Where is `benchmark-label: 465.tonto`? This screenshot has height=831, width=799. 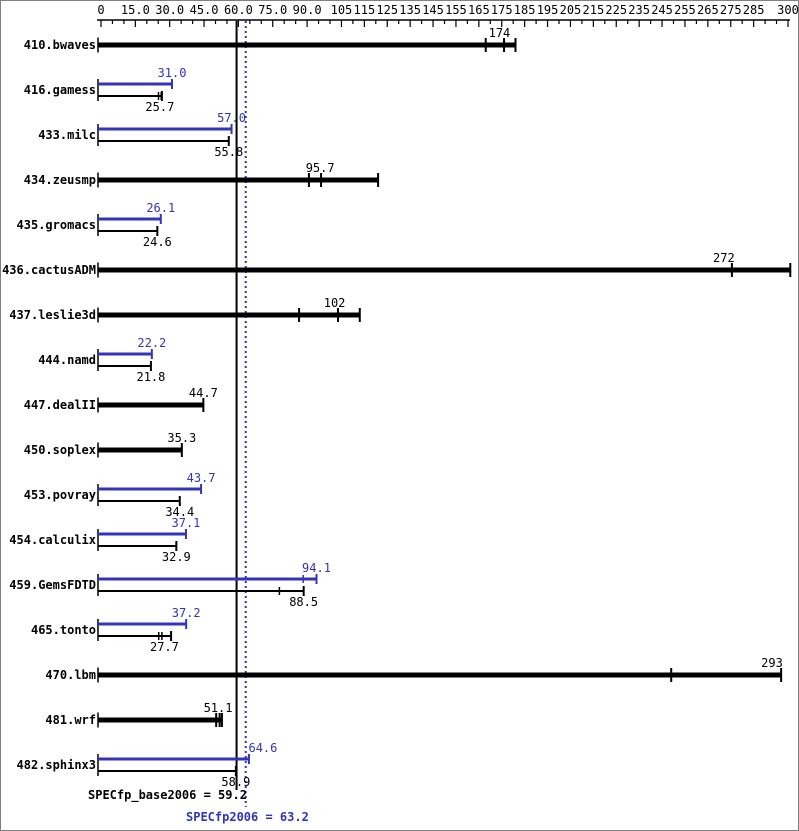 benchmark-label: 465.tonto is located at coordinates (63, 630).